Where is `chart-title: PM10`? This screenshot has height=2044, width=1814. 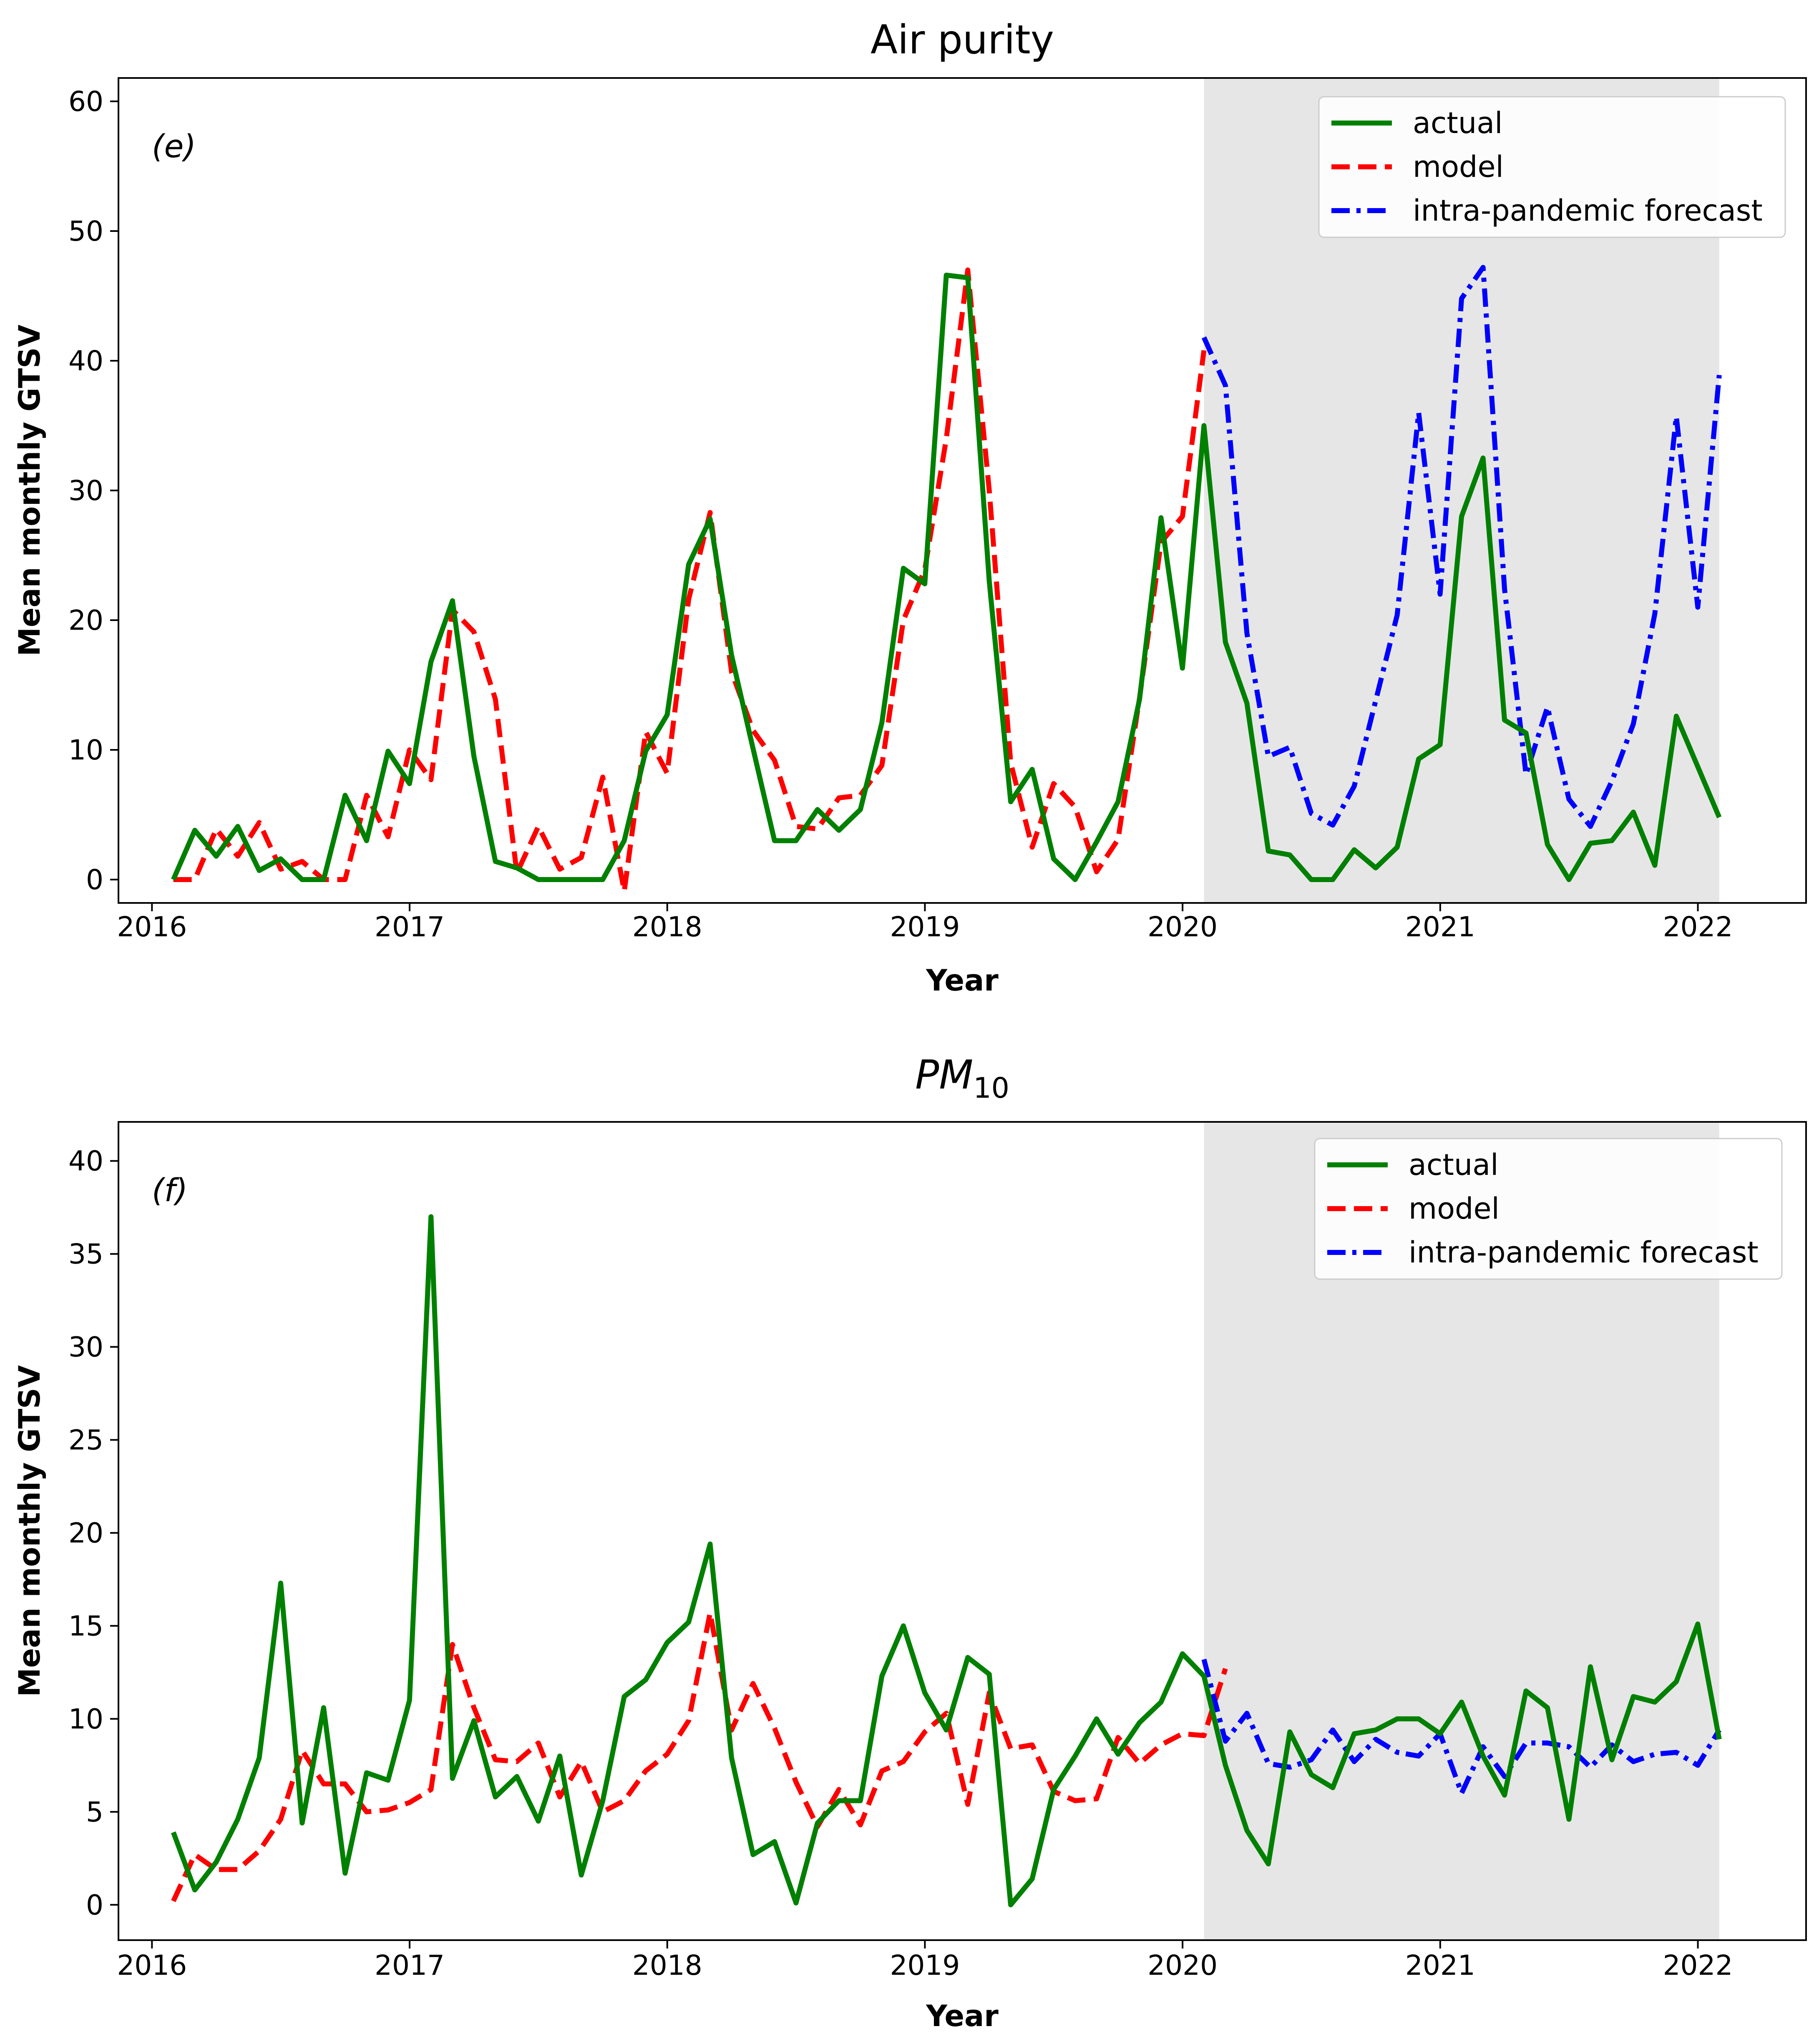
chart-title: PM10 is located at coordinates (962, 1078).